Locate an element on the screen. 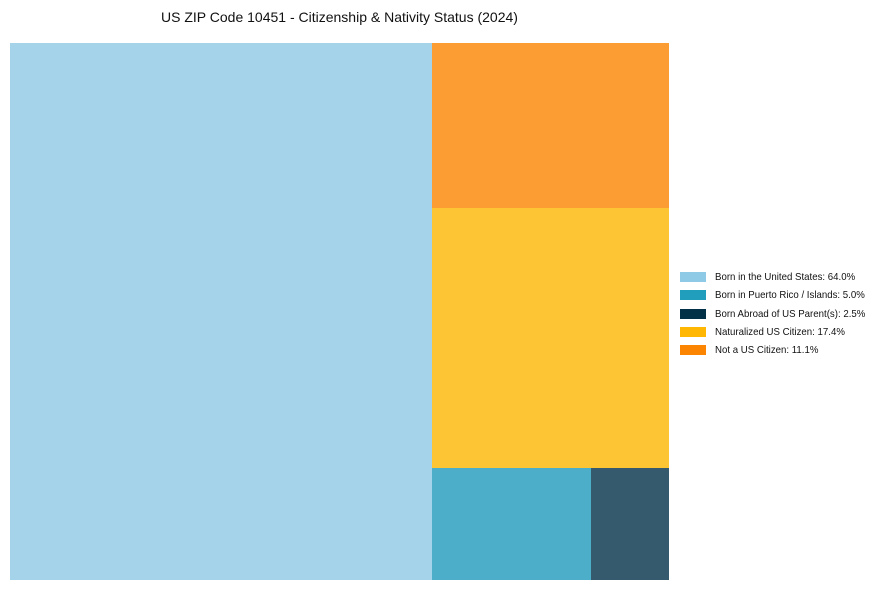  legend-item: Born in the United States: 64.0% is located at coordinates (779, 277).